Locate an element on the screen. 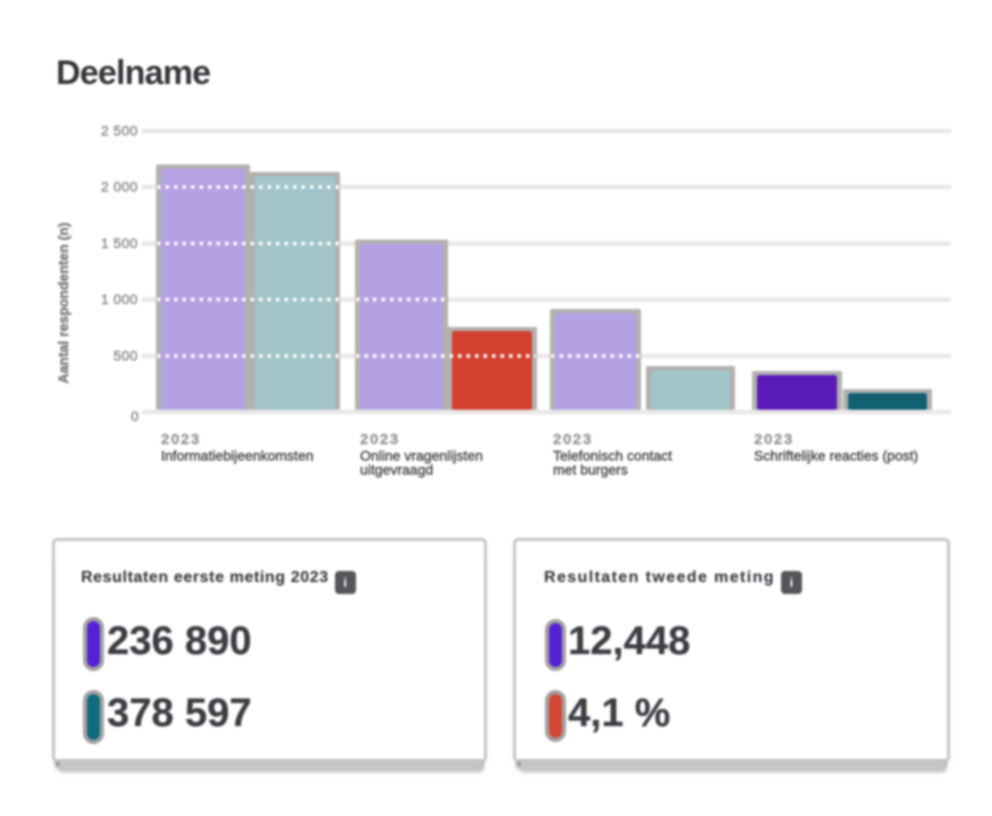  svg-text: 2 000 is located at coordinates (119, 187).